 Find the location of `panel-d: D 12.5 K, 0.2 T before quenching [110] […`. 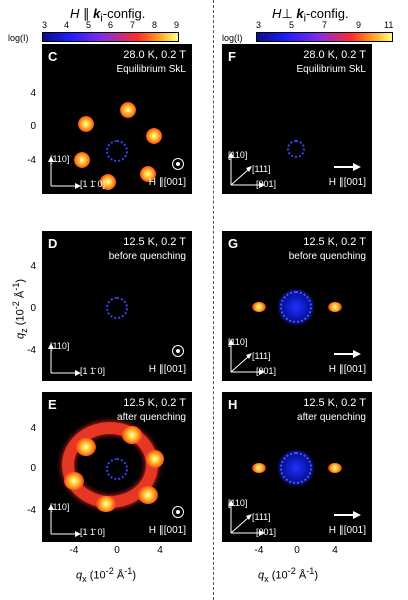

panel-d: D 12.5 K, 0.2 T before quenching [110] [… is located at coordinates (117, 306).